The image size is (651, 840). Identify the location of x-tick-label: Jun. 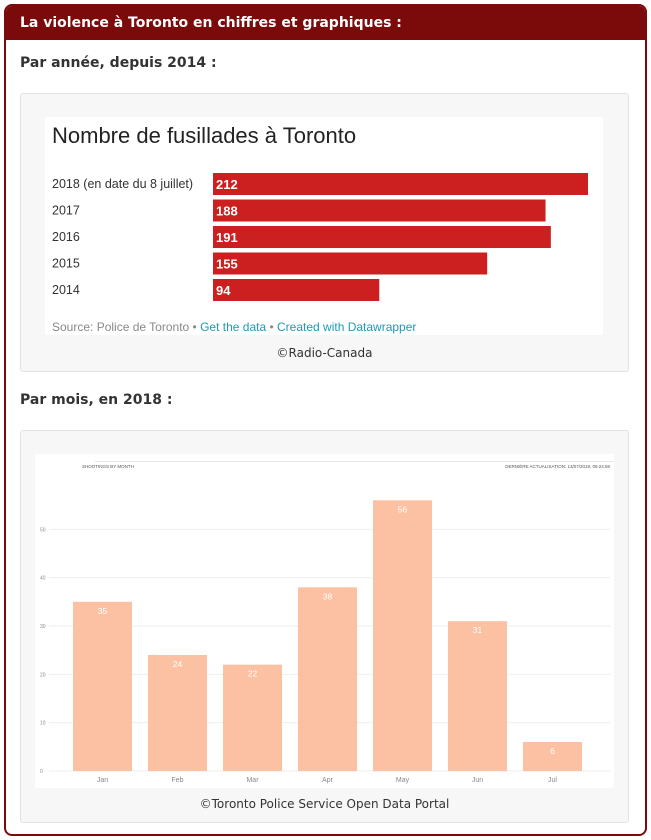
(477, 780).